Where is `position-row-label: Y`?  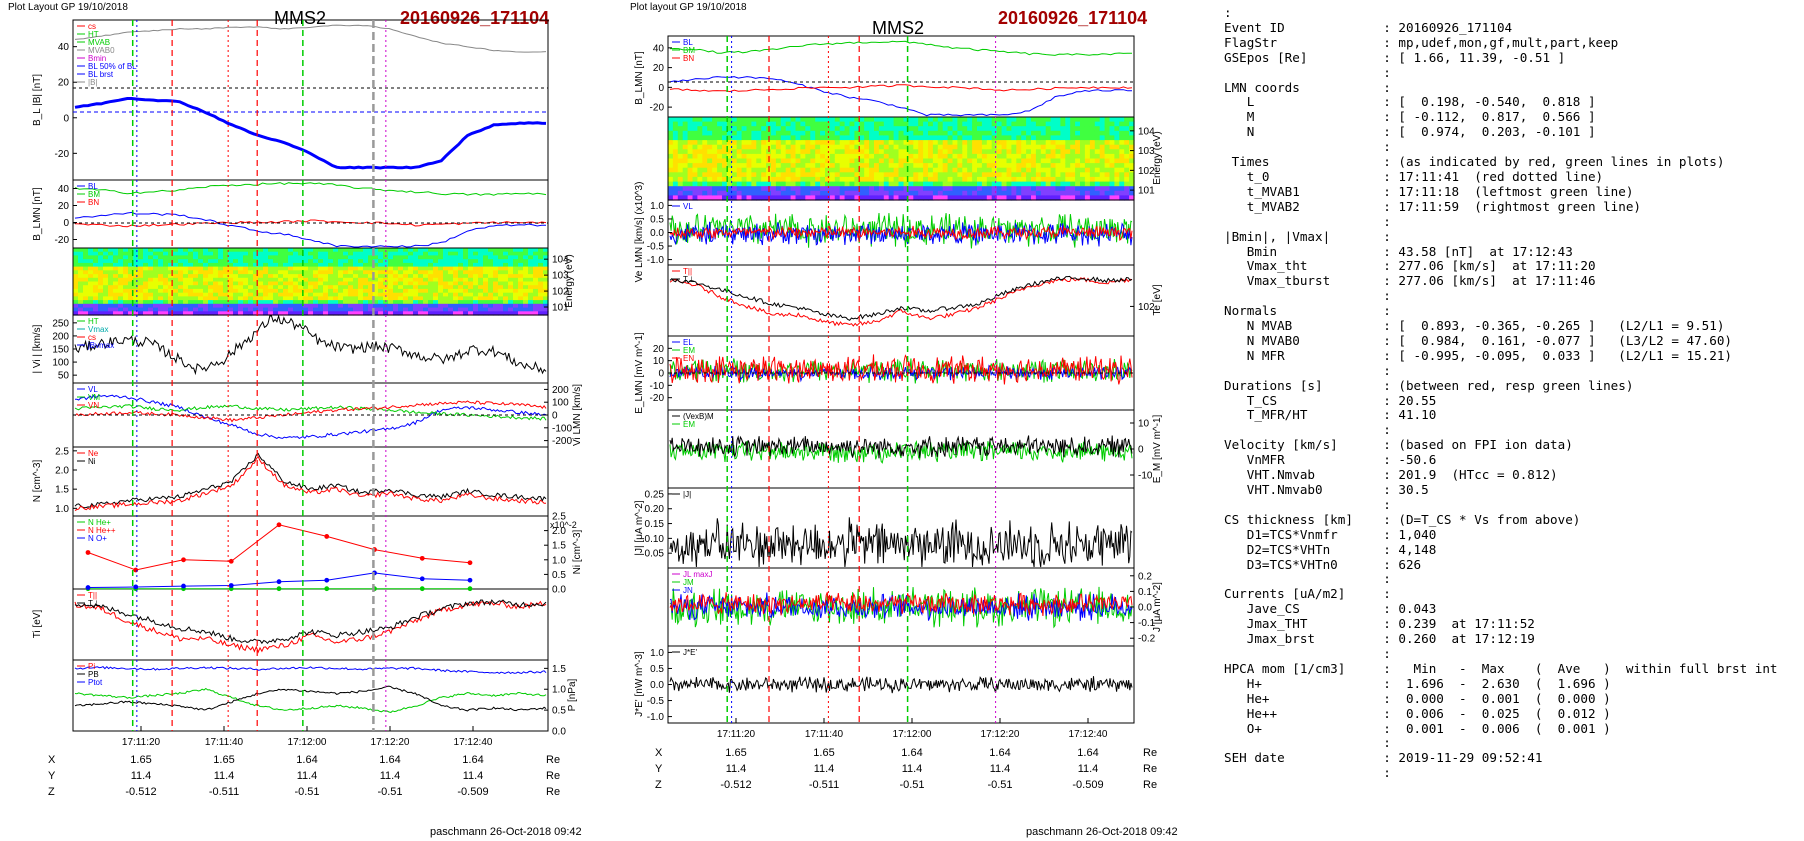
position-row-label: Y is located at coordinates (52, 776).